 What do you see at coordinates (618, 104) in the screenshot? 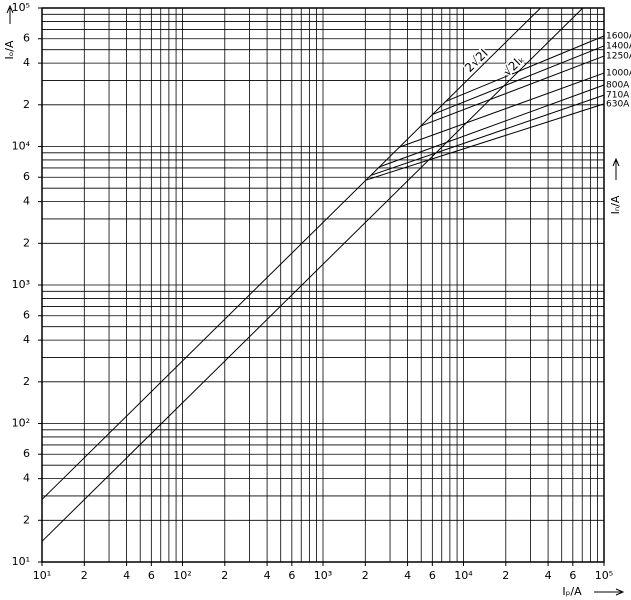
I see `series-label: 630A` at bounding box center [618, 104].